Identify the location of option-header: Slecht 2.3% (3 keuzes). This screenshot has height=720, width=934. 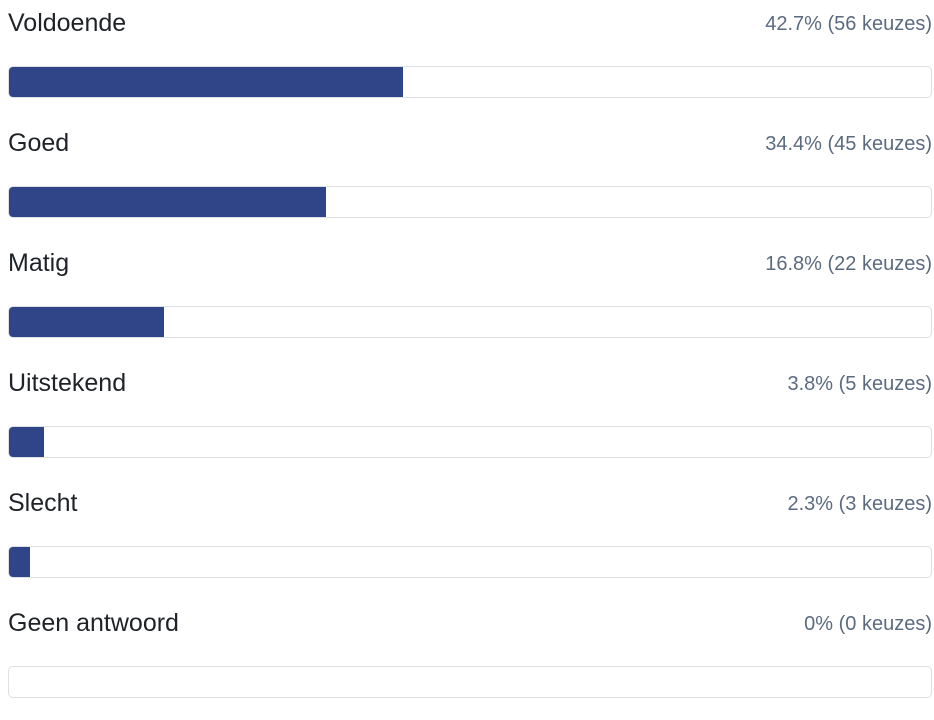
(467, 504).